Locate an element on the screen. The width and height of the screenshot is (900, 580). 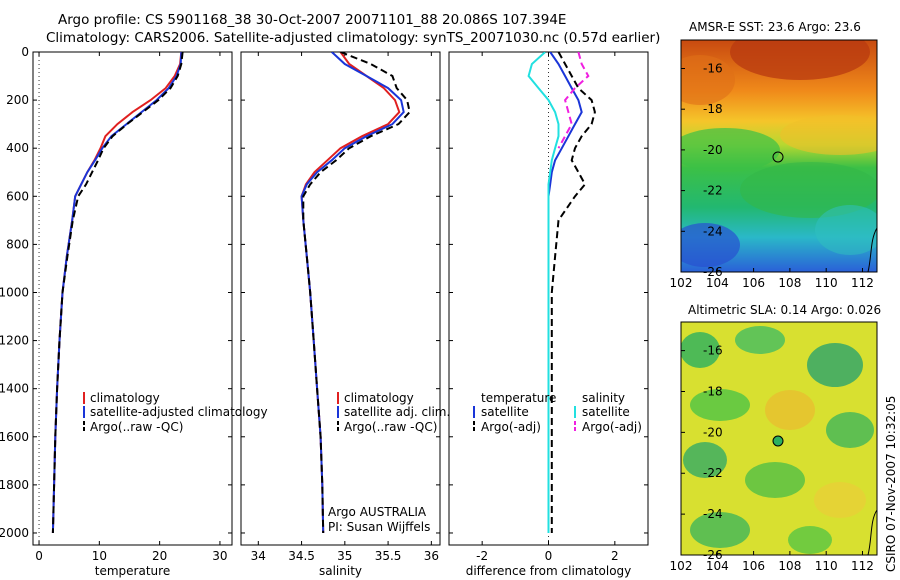
x-tick-label: -2 is located at coordinates (482, 556).